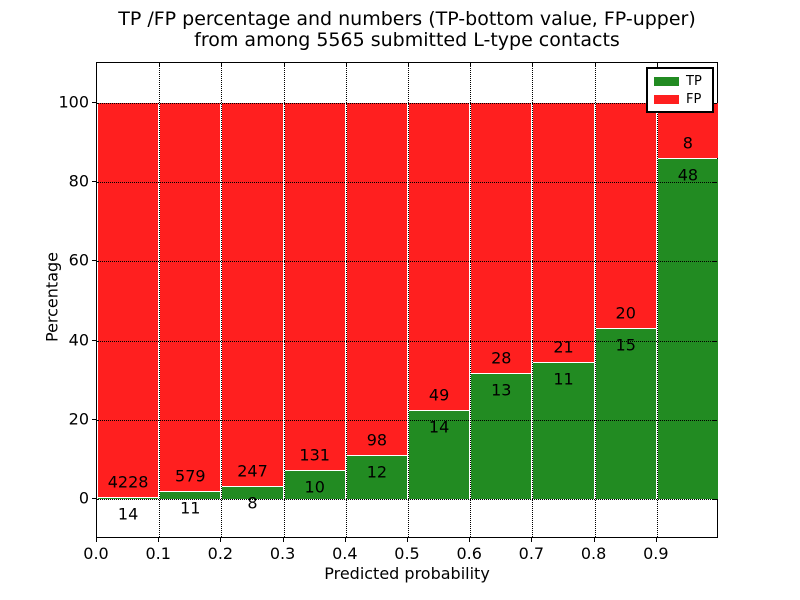 The width and height of the screenshot is (800, 600). Describe the element at coordinates (346, 65) in the screenshot. I see `top-tick-0.4` at that location.